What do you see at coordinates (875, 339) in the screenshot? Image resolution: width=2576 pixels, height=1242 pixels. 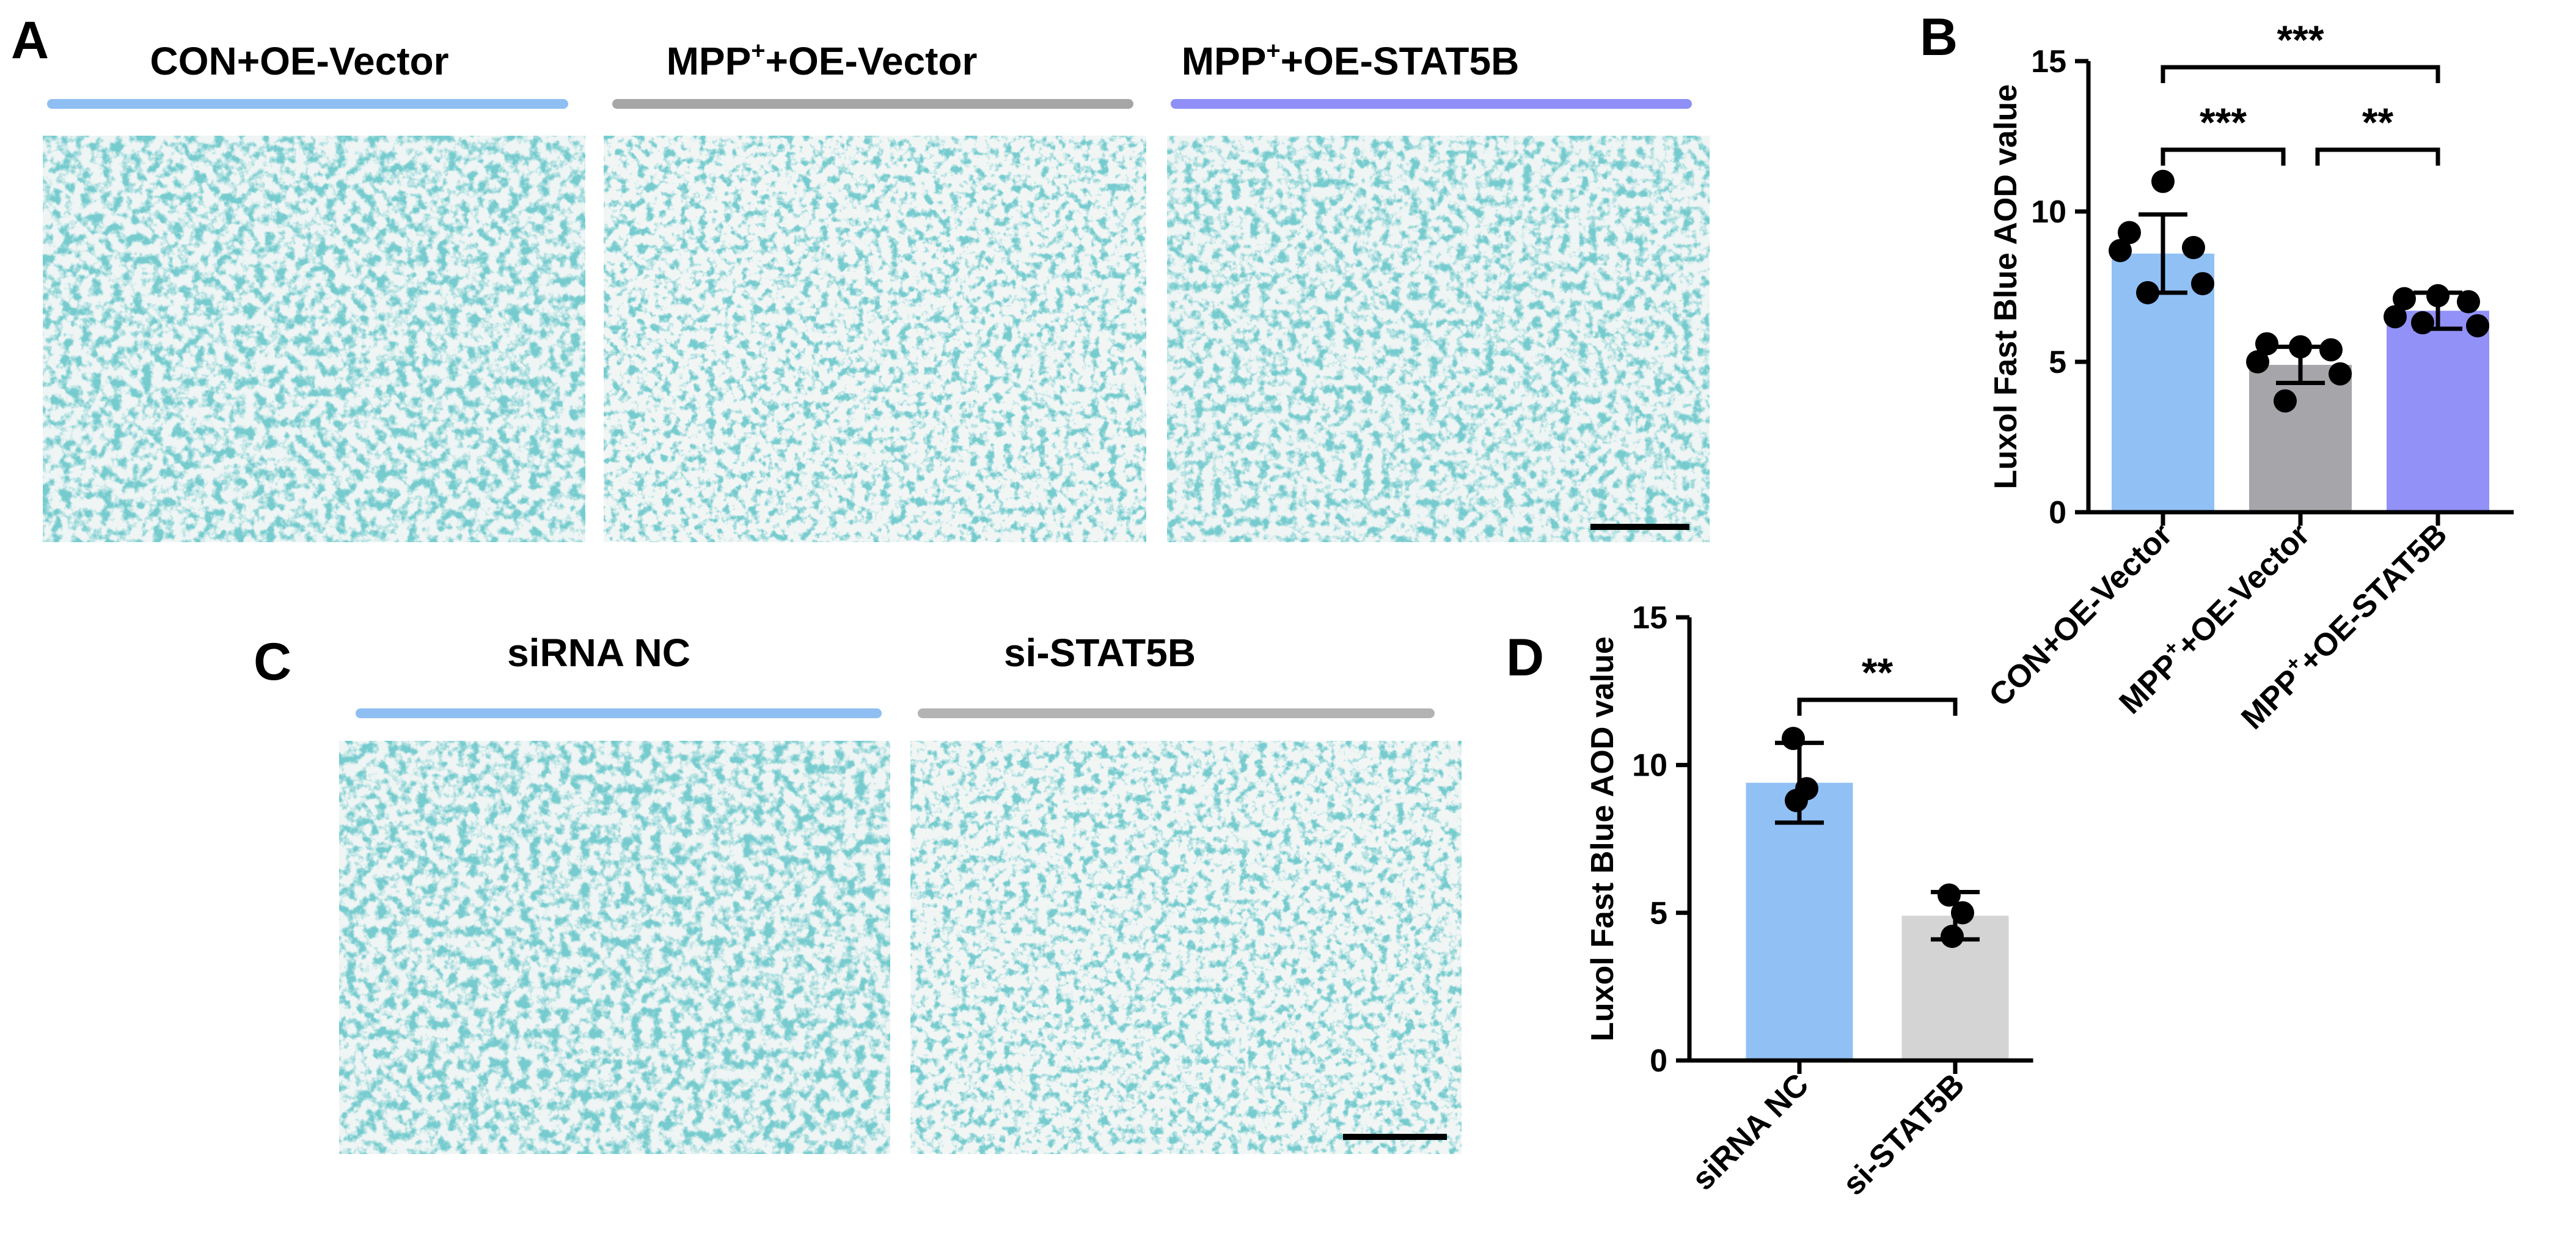 I see `micrograph-mpp-oe-vector` at bounding box center [875, 339].